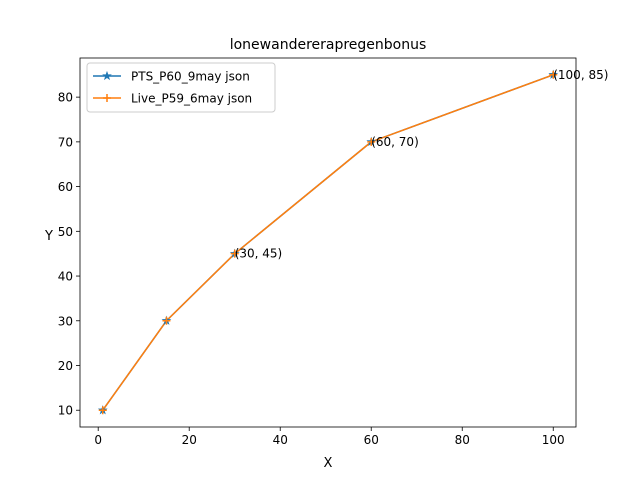 The height and width of the screenshot is (480, 640). Describe the element at coordinates (189, 440) in the screenshot. I see `x-tick-label: 20` at that location.